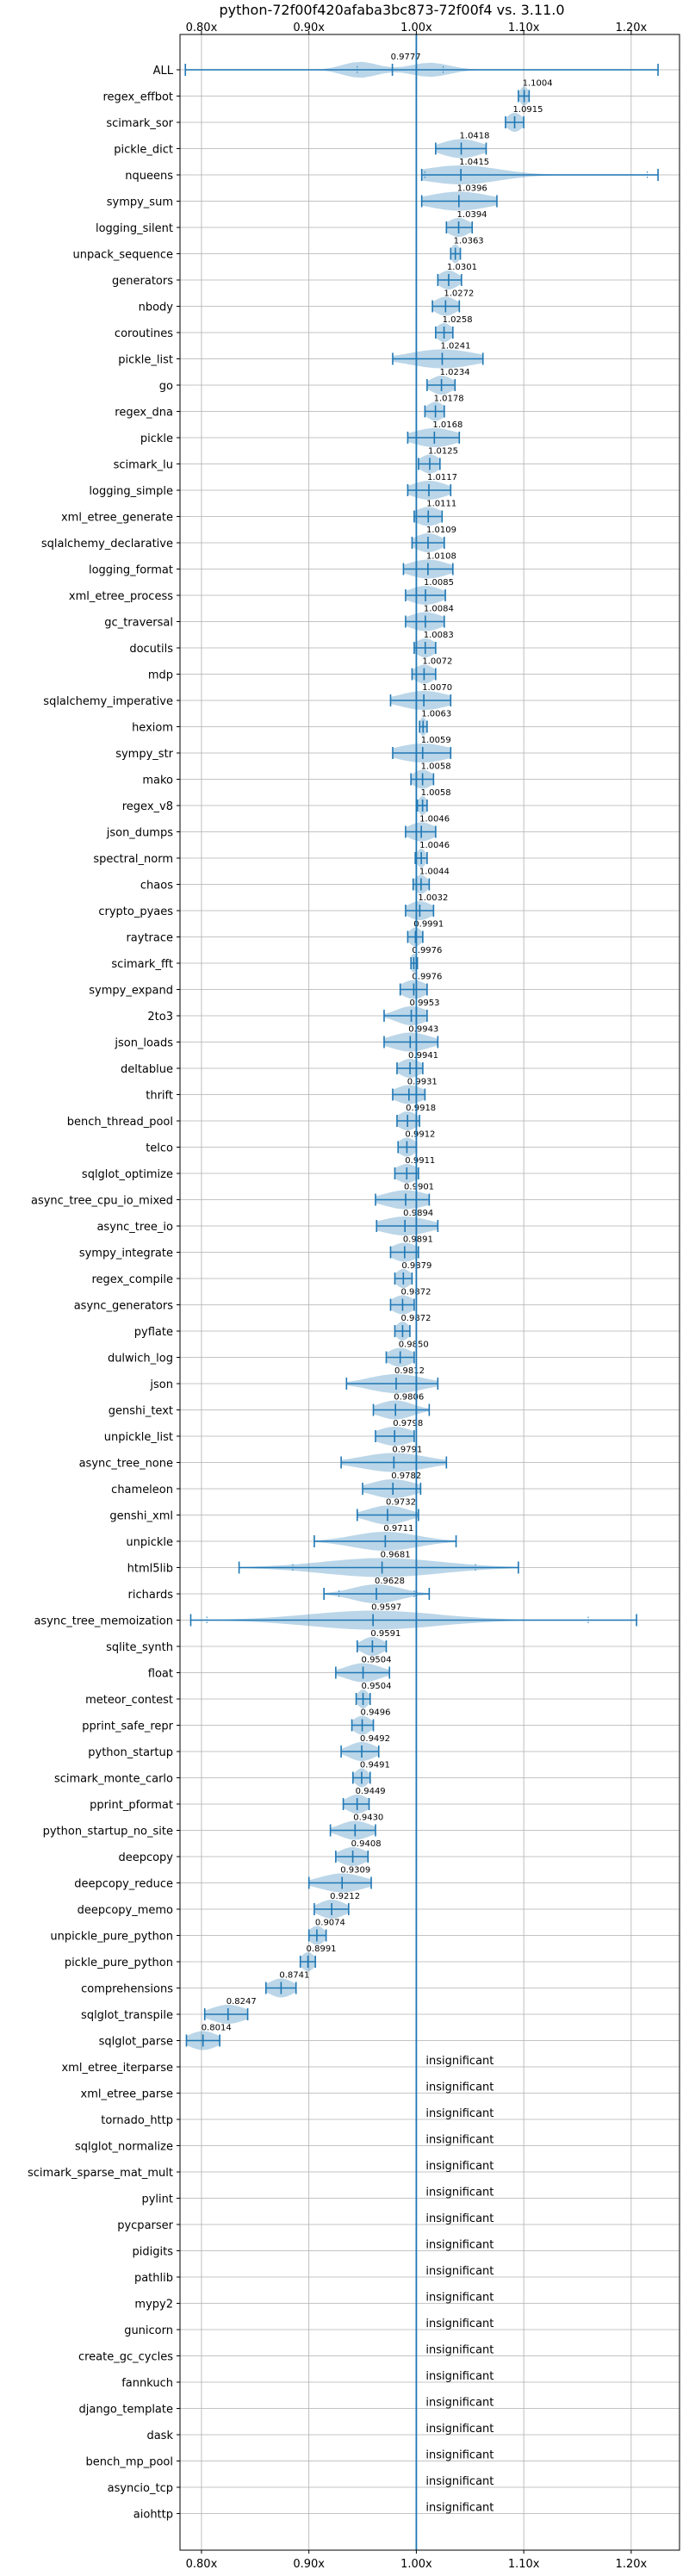 The image size is (689, 2576). What do you see at coordinates (147, 1070) in the screenshot?
I see `benchmark-label: deltablue` at bounding box center [147, 1070].